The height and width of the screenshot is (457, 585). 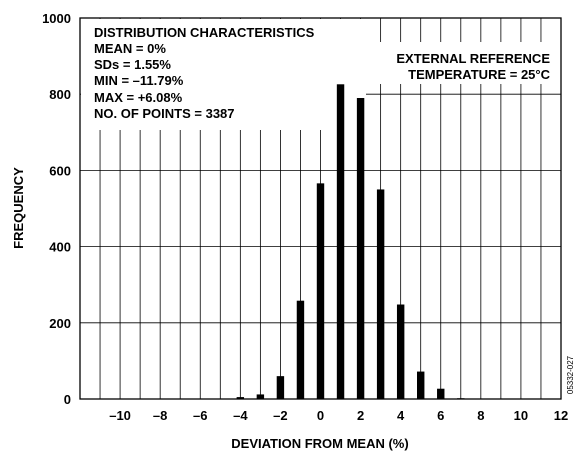 What do you see at coordinates (570, 374) in the screenshot?
I see `figure-id: 05332-027` at bounding box center [570, 374].